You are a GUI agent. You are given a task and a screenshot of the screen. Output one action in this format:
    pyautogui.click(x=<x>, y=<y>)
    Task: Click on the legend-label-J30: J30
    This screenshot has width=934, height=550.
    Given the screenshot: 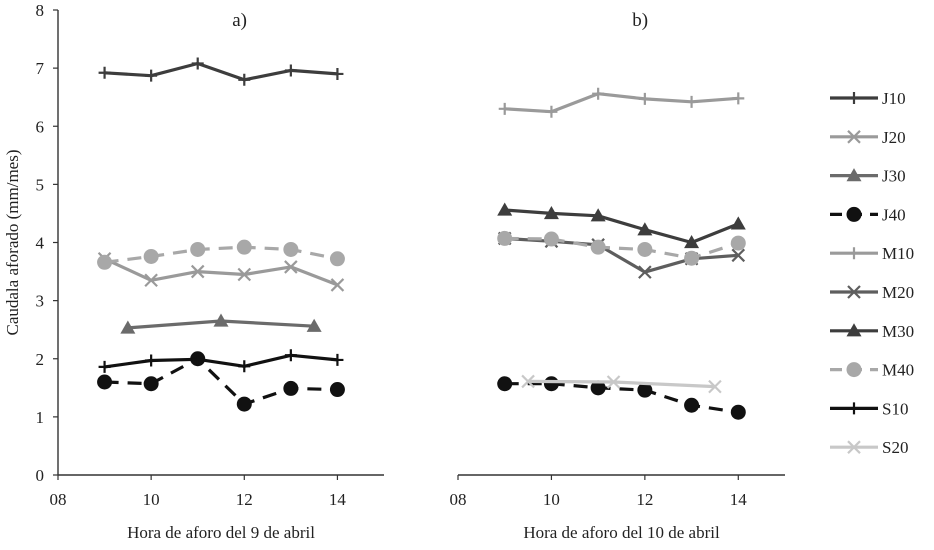 What is the action you would take?
    pyautogui.click(x=894, y=176)
    